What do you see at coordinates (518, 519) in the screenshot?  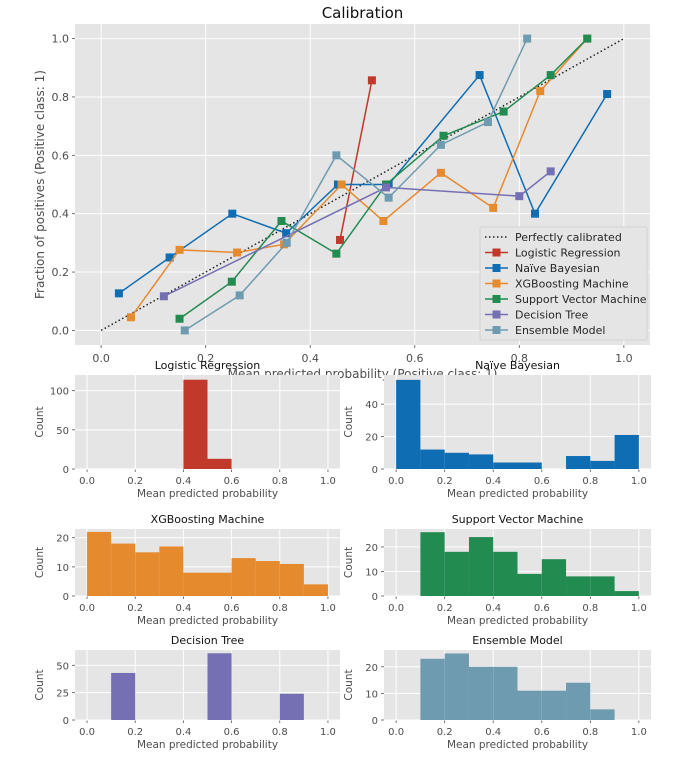 I see `histogram-title: Support Vector Machine` at bounding box center [518, 519].